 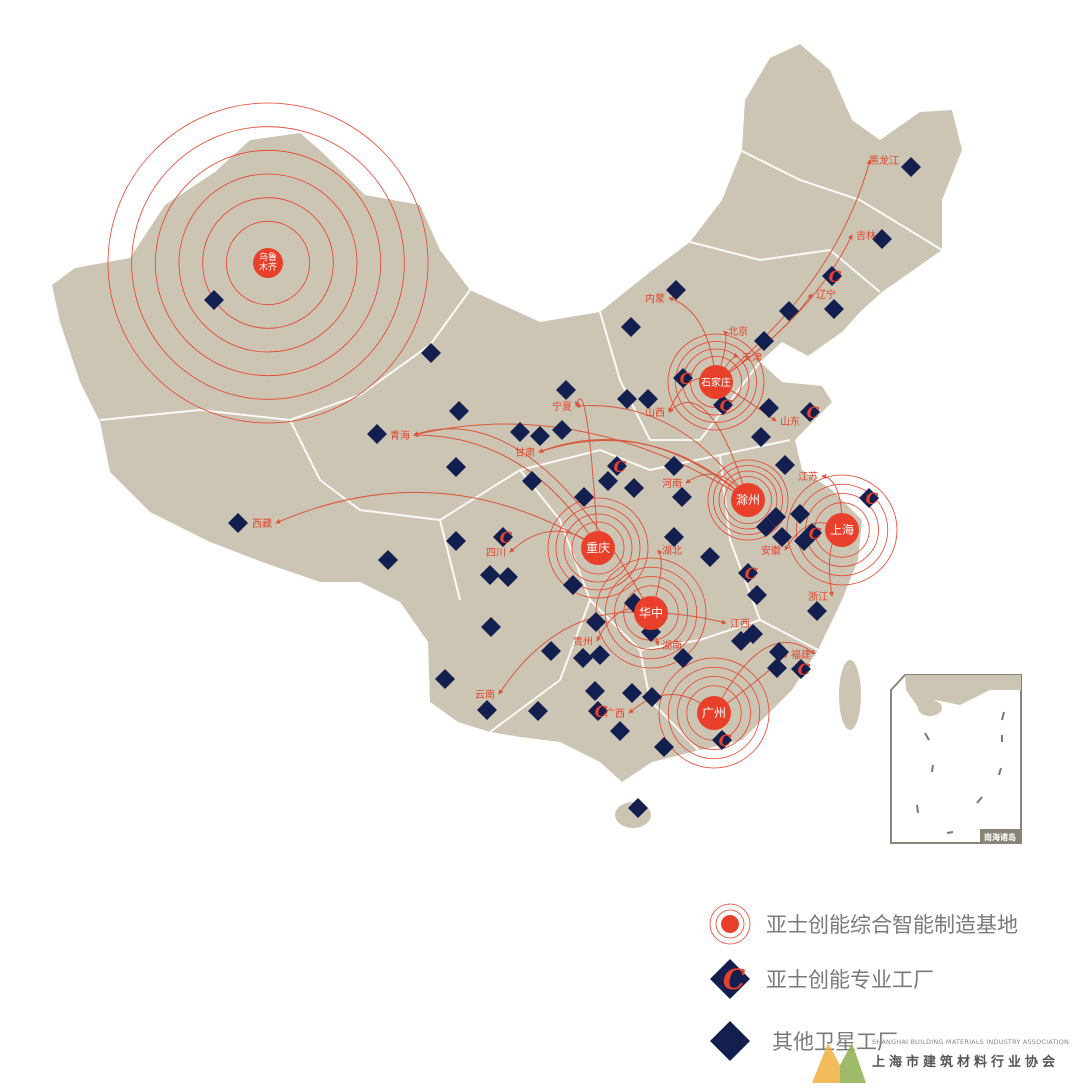 What do you see at coordinates (586, 473) in the screenshot?
I see `arrow-extra` at bounding box center [586, 473].